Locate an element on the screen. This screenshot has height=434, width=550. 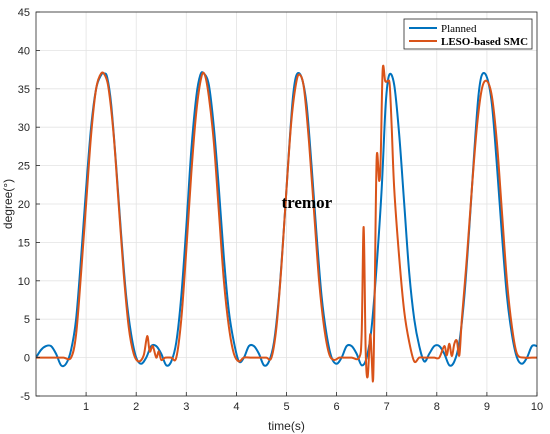
tremor-annotation: tremor is located at coordinates (306, 202).